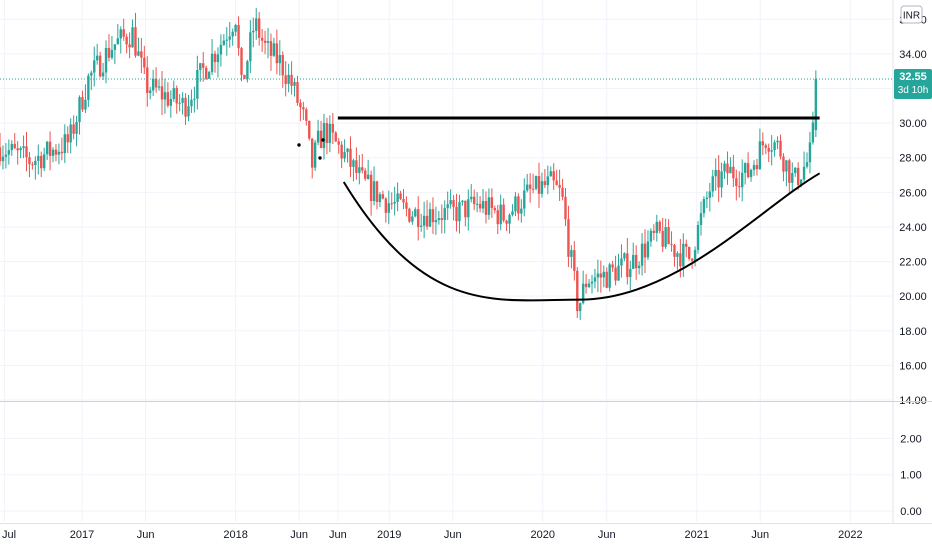 The height and width of the screenshot is (550, 932). What do you see at coordinates (913, 84) in the screenshot?
I see `last-price-tag` at bounding box center [913, 84].